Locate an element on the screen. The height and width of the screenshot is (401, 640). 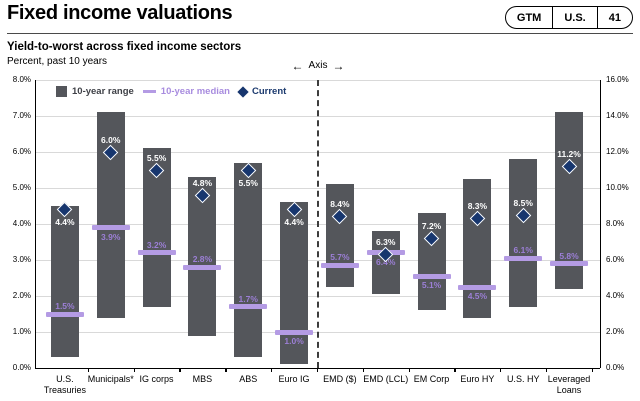
legend-label: 10-year median is located at coordinates (195, 91).